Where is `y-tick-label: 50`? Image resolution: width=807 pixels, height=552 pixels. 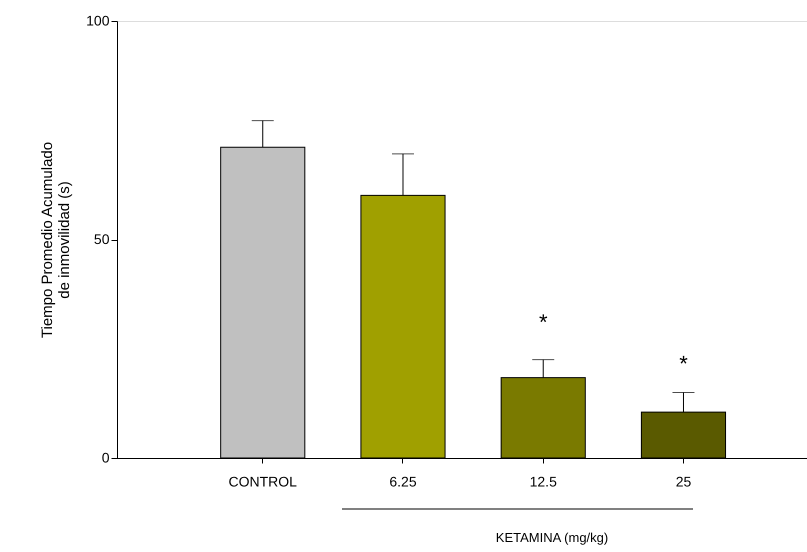 y-tick-label: 50 is located at coordinates (102, 239).